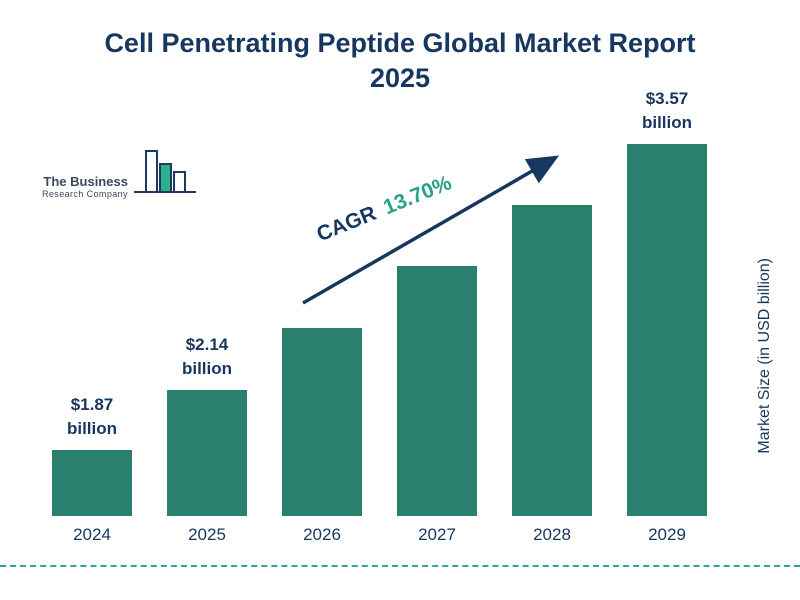 The image size is (800, 600). I want to click on bar-column-2028: 2028, so click(552, 370).